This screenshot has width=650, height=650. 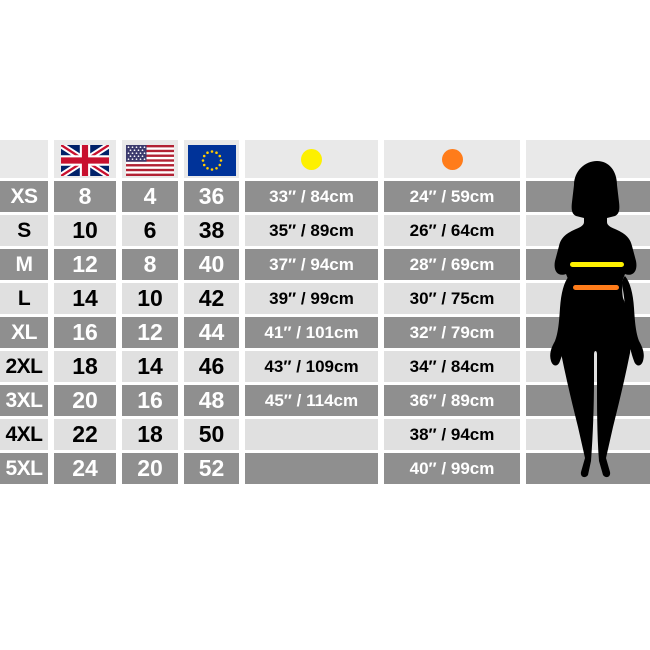 I want to click on bust-yellow-dot-icon, so click(x=311, y=159).